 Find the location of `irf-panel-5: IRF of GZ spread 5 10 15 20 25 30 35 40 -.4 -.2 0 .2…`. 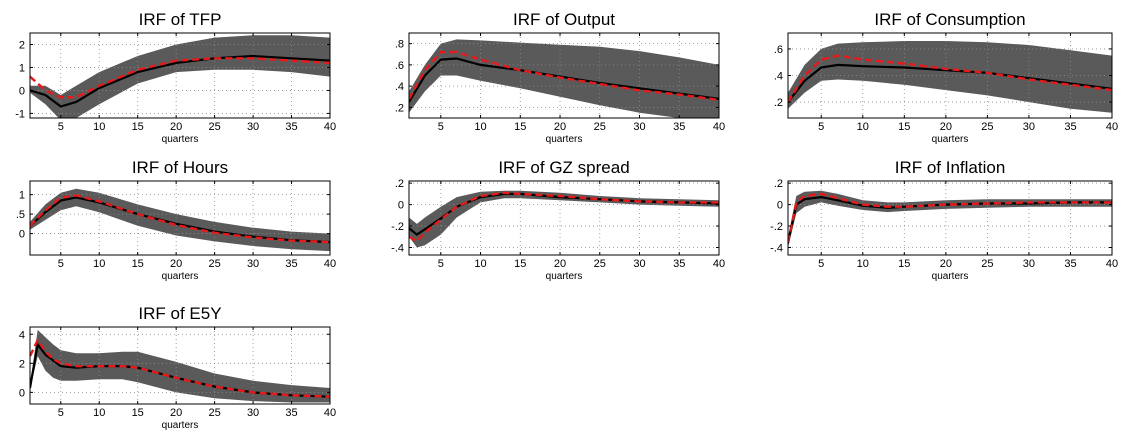

irf-panel-5: IRF of GZ spread 5 10 15 20 25 30 35 40 -.4 -.2 0 .2… is located at coordinates (558, 220).